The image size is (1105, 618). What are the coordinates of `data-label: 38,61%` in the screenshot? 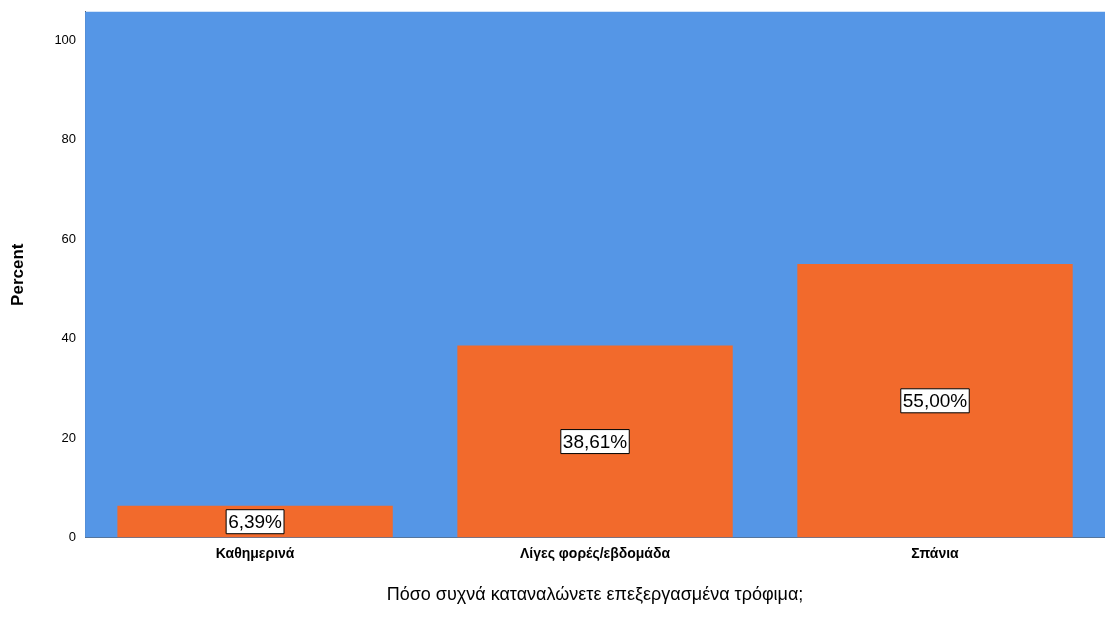 It's located at (595, 441).